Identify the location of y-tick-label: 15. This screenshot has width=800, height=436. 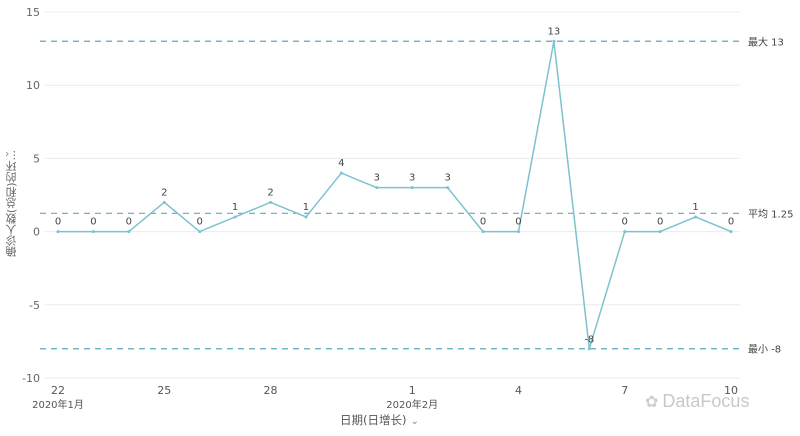
(33, 12).